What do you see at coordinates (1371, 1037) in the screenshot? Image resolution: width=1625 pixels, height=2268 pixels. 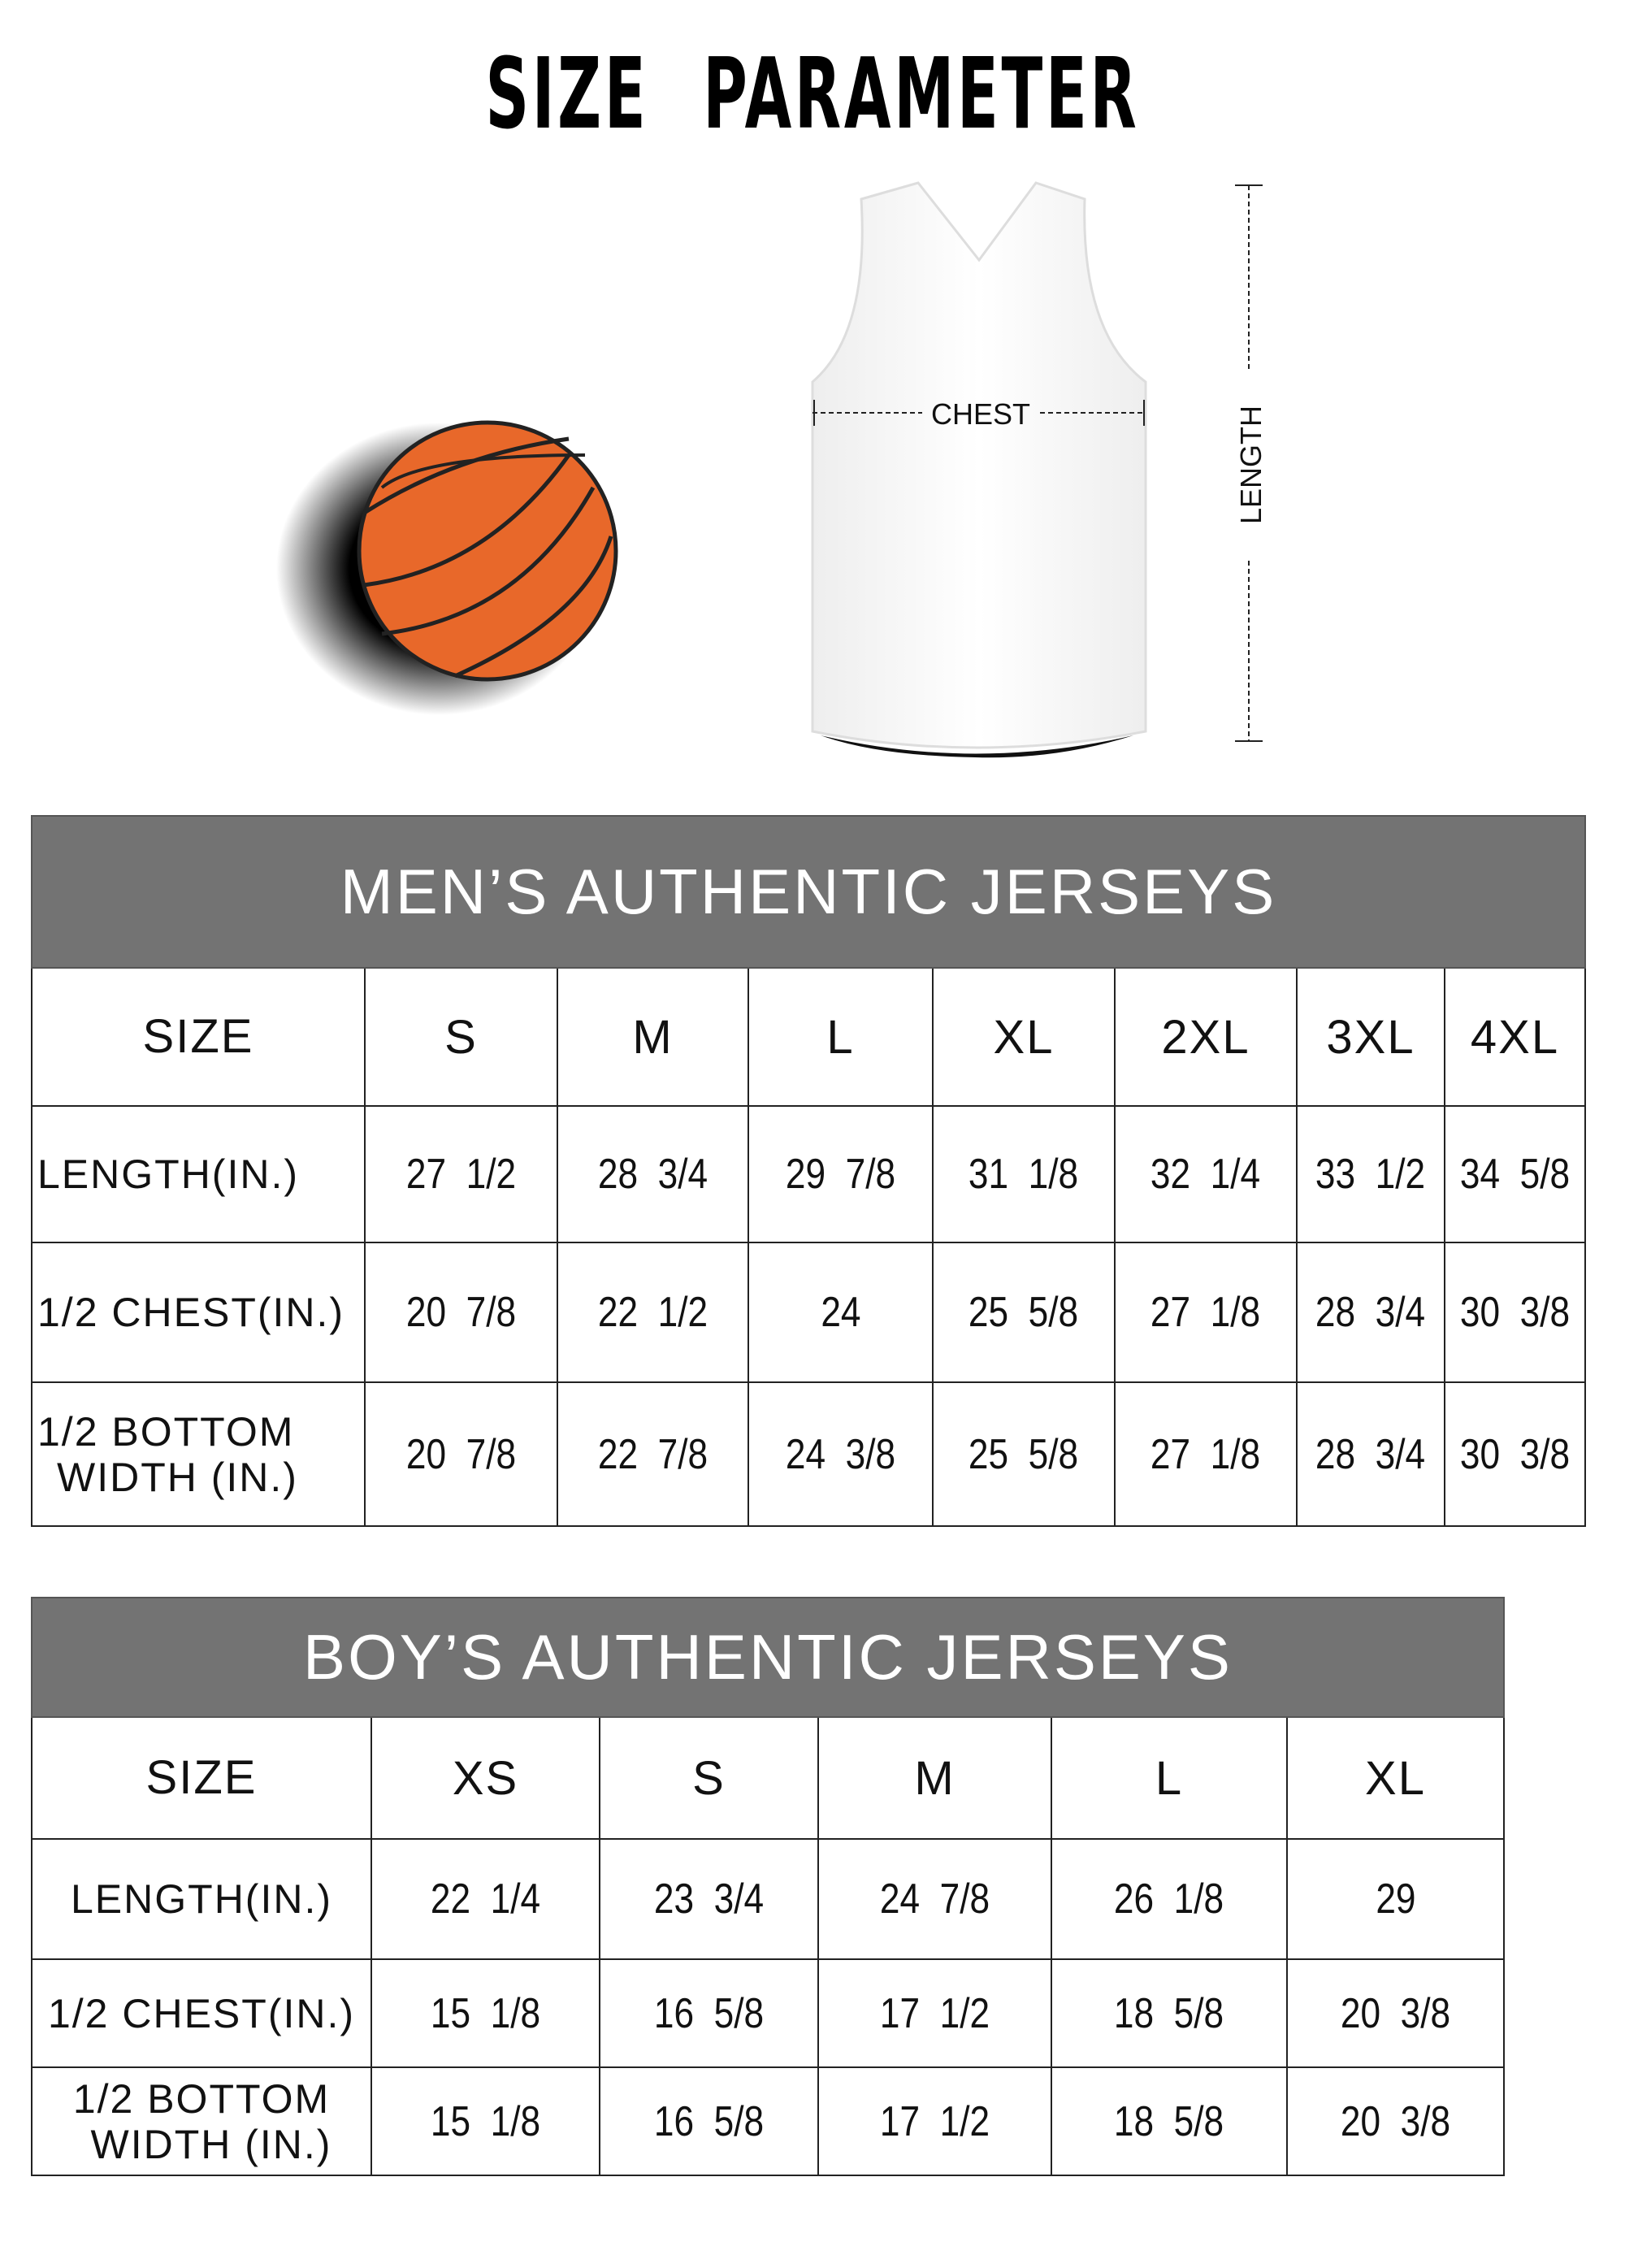 I see `size-3xl: 3XL` at bounding box center [1371, 1037].